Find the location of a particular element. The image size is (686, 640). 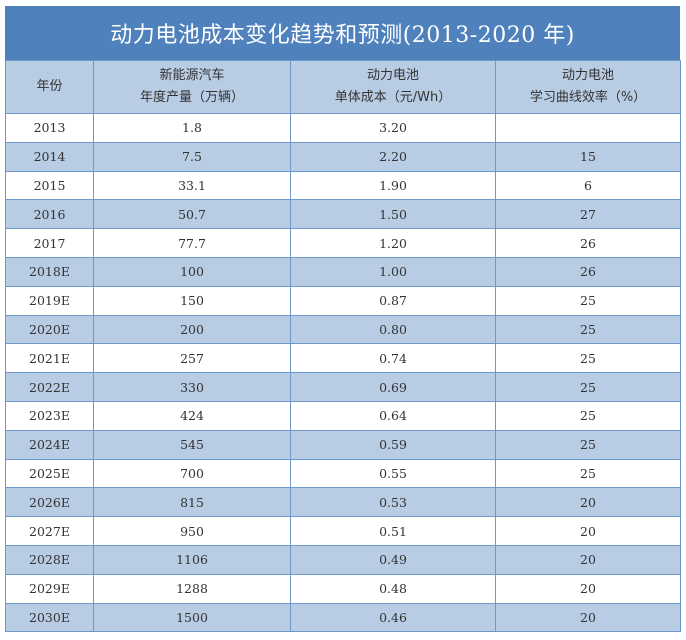

cell-cost: 2.20 is located at coordinates (393, 156).